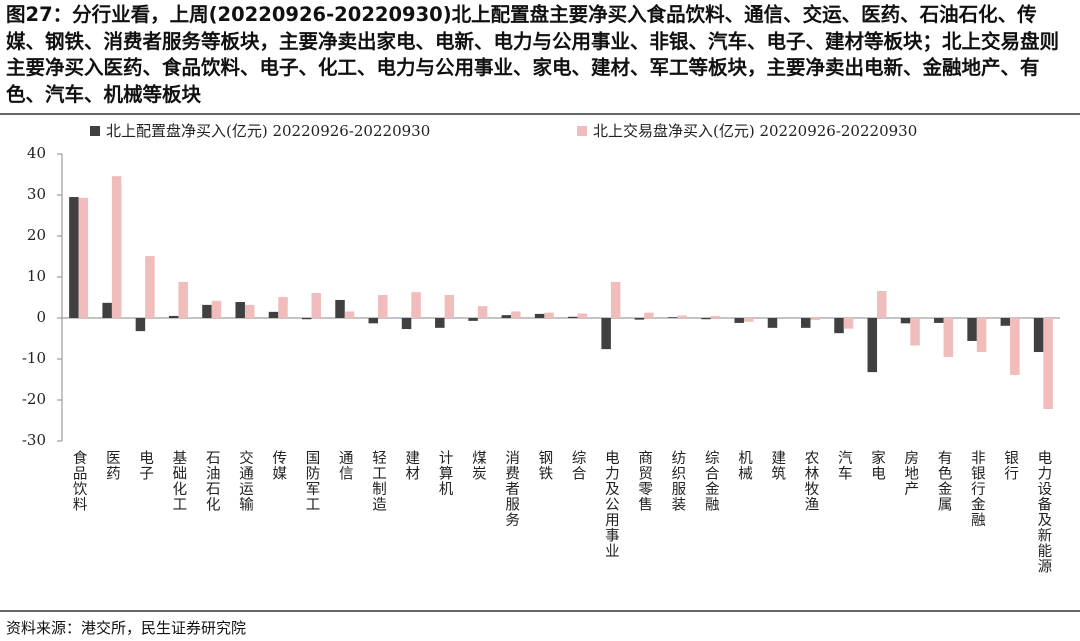  What do you see at coordinates (145, 465) in the screenshot?
I see `x-tick-label: 电子` at bounding box center [145, 465].